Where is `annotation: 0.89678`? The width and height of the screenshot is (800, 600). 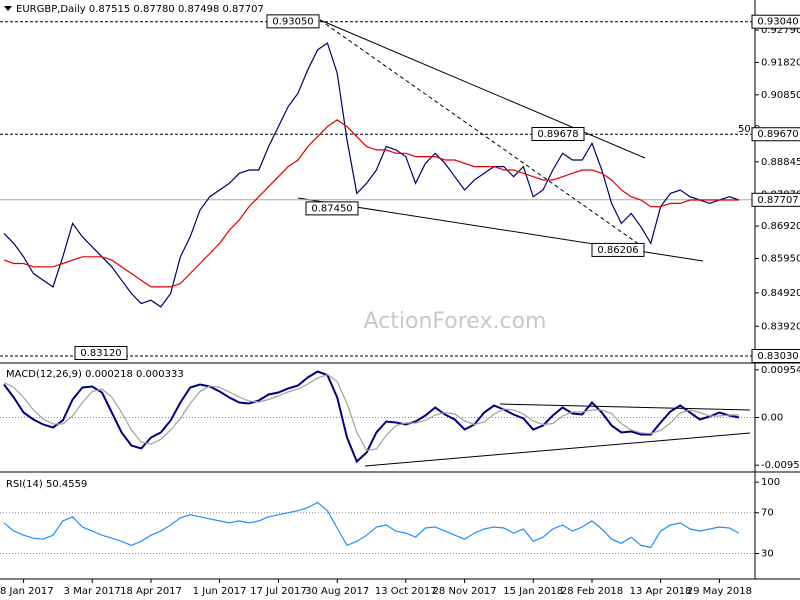
annotation: 0.89678 is located at coordinates (557, 134).